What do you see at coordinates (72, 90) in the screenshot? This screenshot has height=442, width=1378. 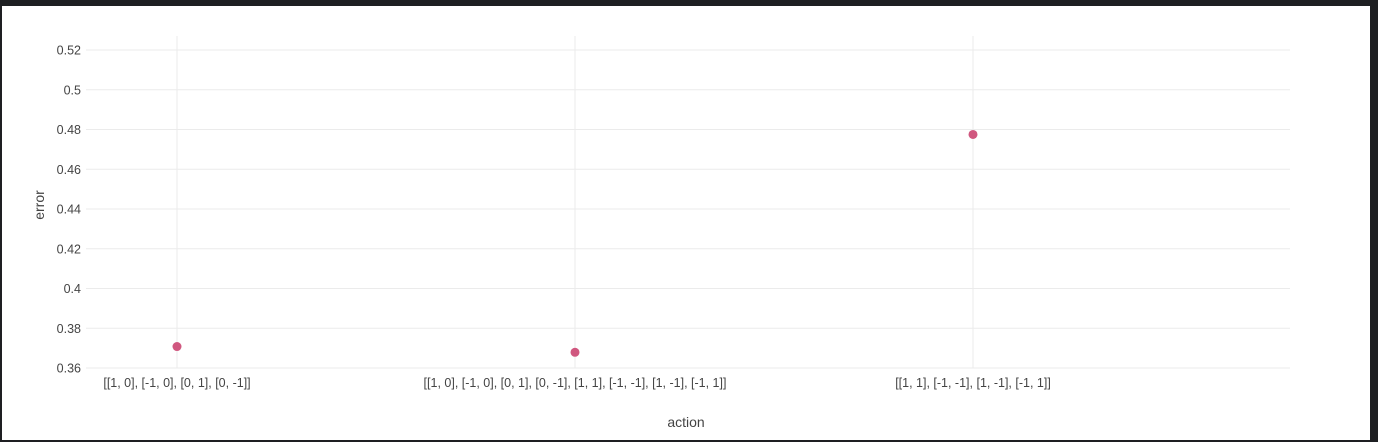 I see `y-tick-label: 0.5` at bounding box center [72, 90].